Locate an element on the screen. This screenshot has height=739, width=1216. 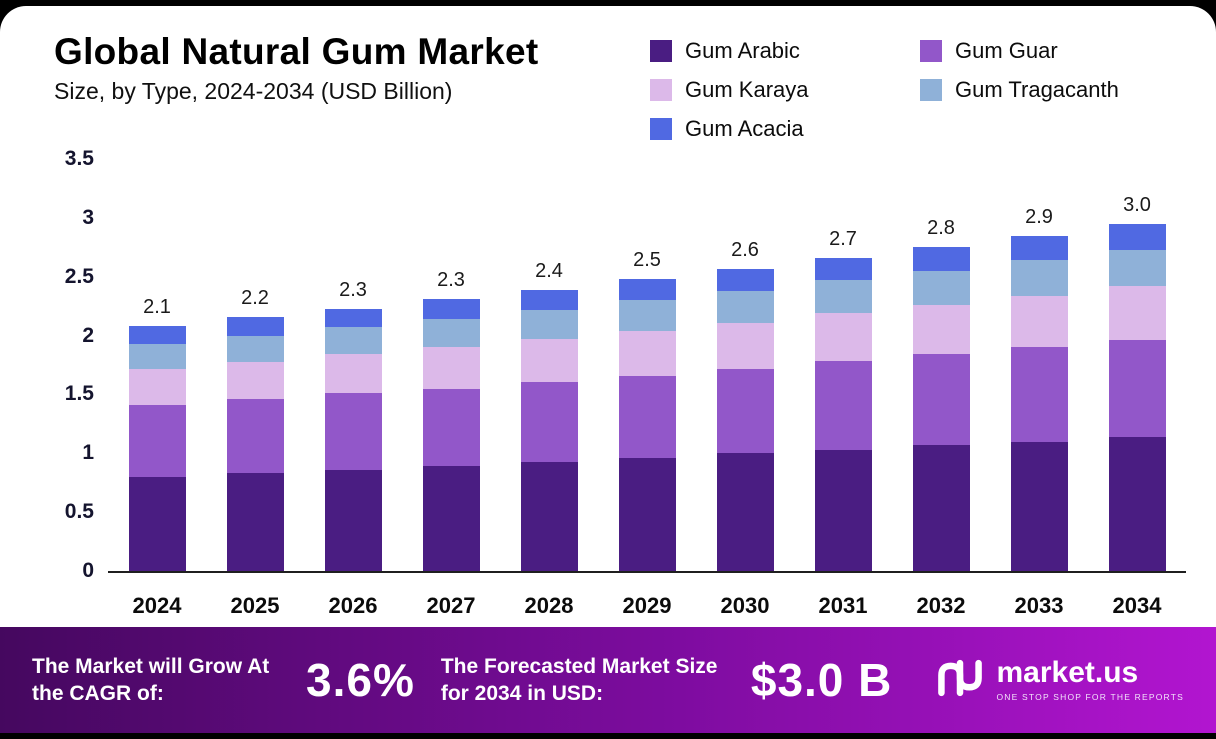
bar-column: 2.8 is located at coordinates (941, 394).